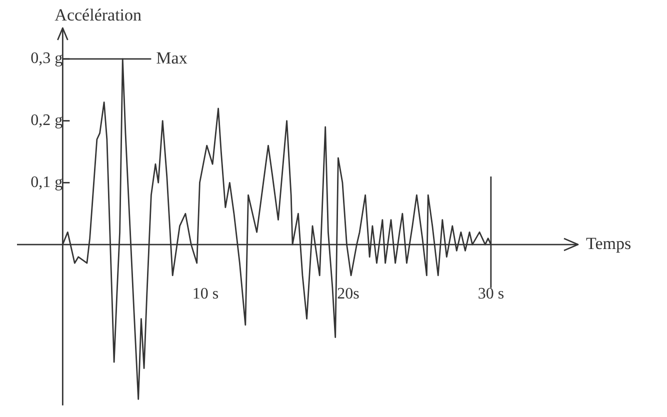 This screenshot has width=667, height=417. Describe the element at coordinates (46, 59) in the screenshot. I see `y-tick-label: 0,3 g` at that location.